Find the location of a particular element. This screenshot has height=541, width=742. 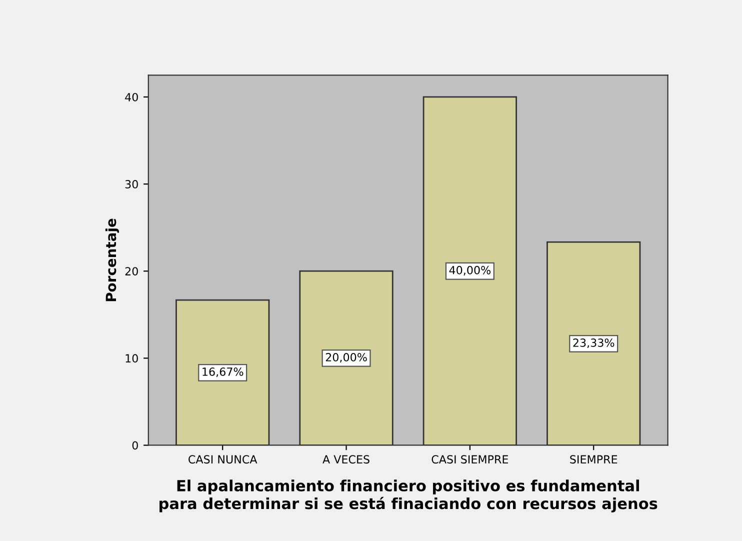

x-axis-title: El apalancamiento financiero positivo es fundamental para determinar si se está finaciando con recursos ajenos is located at coordinates (409, 496).